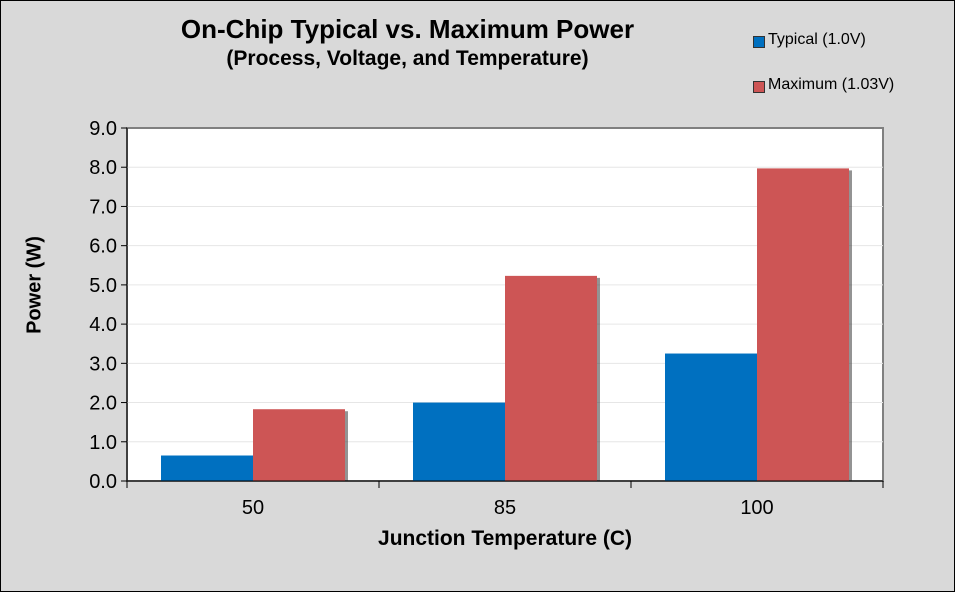 The height and width of the screenshot is (592, 955). I want to click on y-tick-label: 1.0, so click(103, 443).